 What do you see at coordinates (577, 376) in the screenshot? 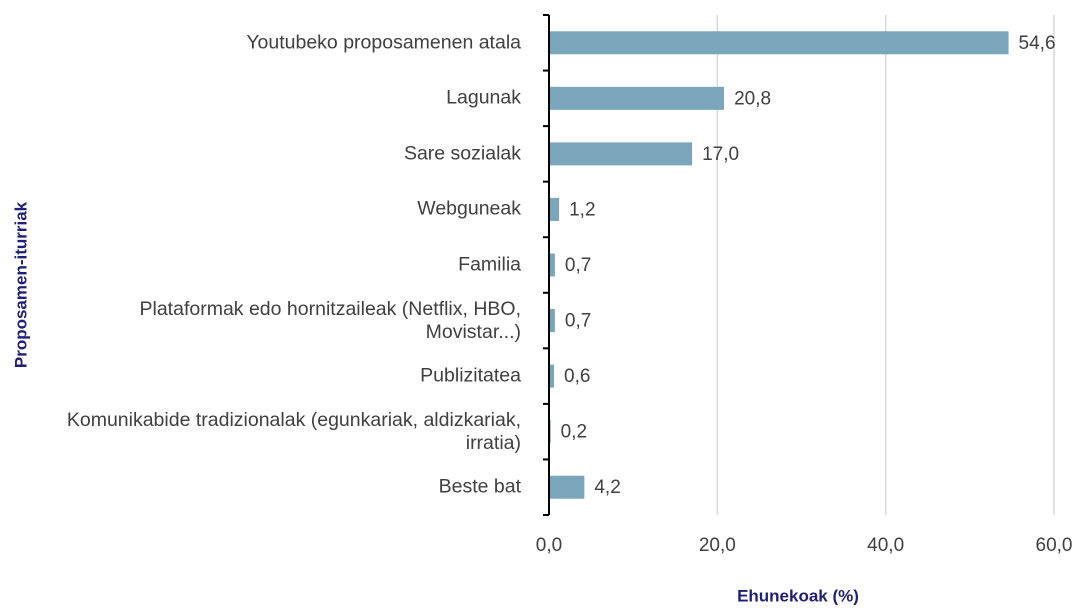
I see `value-label: 0,6` at bounding box center [577, 376].